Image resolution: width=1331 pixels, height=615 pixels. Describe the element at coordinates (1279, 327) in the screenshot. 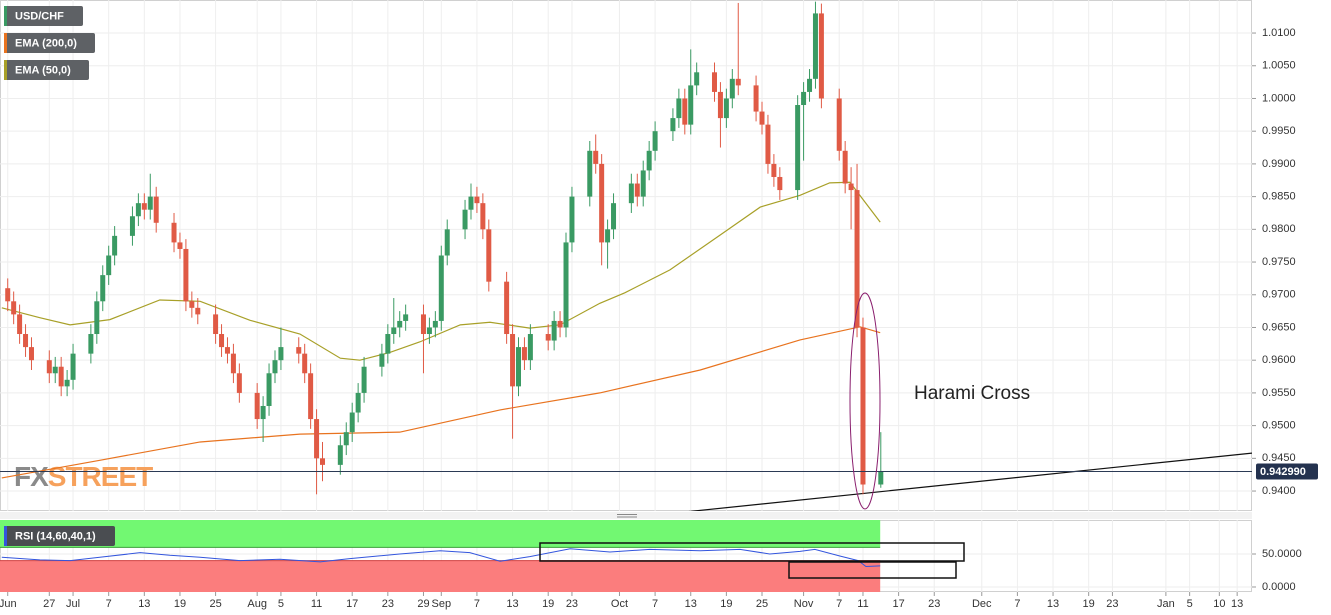

I see `y-tick-label: 0.9650` at that location.